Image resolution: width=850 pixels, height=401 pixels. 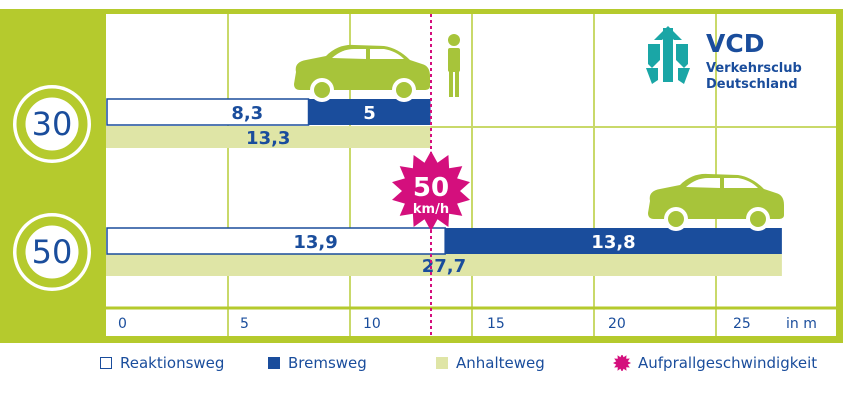 What do you see at coordinates (372, 324) in the screenshot?
I see `x-tick-label: 10` at bounding box center [372, 324].